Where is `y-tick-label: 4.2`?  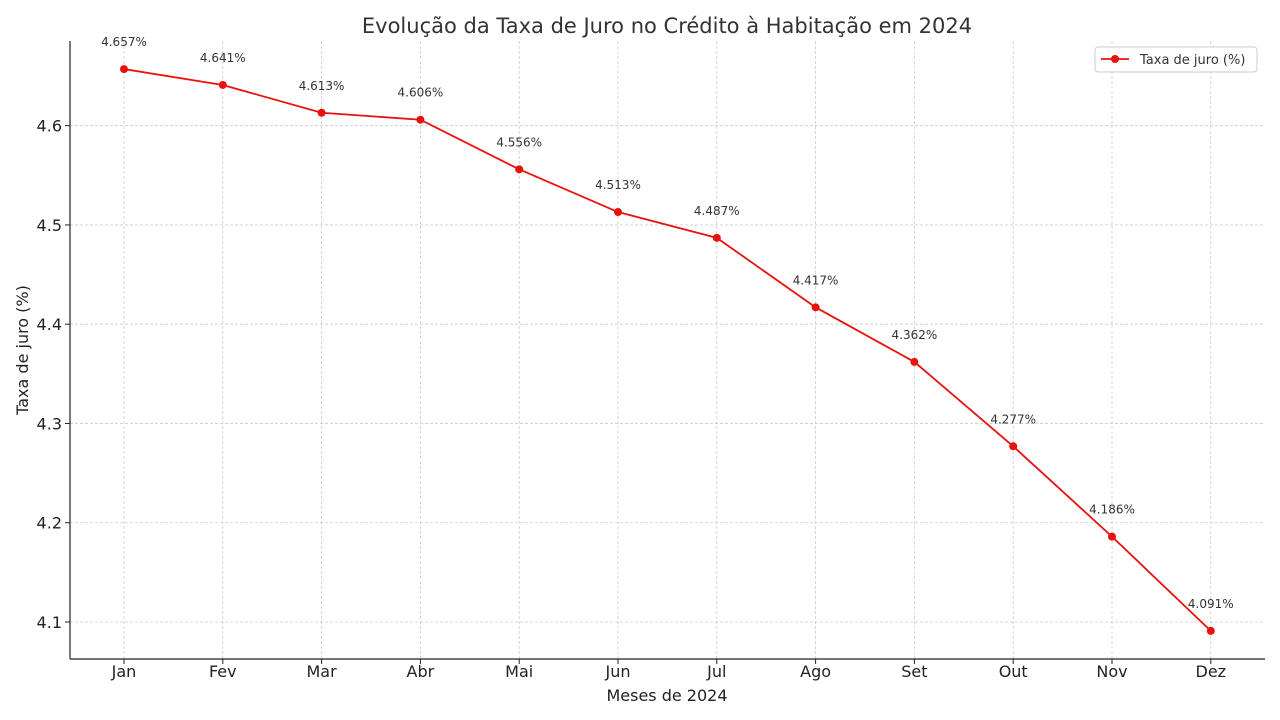 y-tick-label: 4.2 is located at coordinates (49, 523).